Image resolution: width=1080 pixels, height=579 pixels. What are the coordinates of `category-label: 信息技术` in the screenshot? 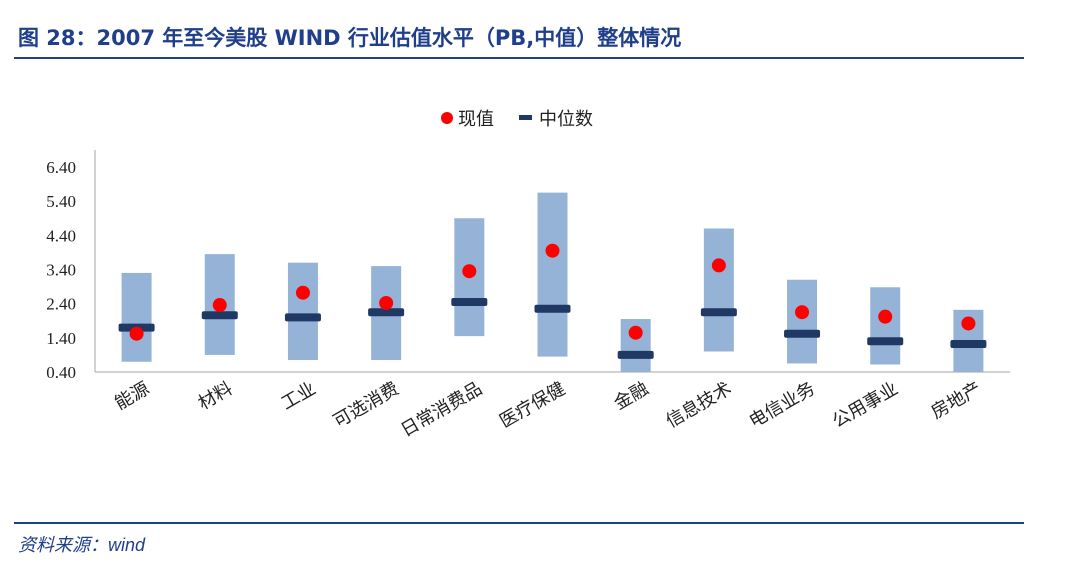 It's located at (699, 405).